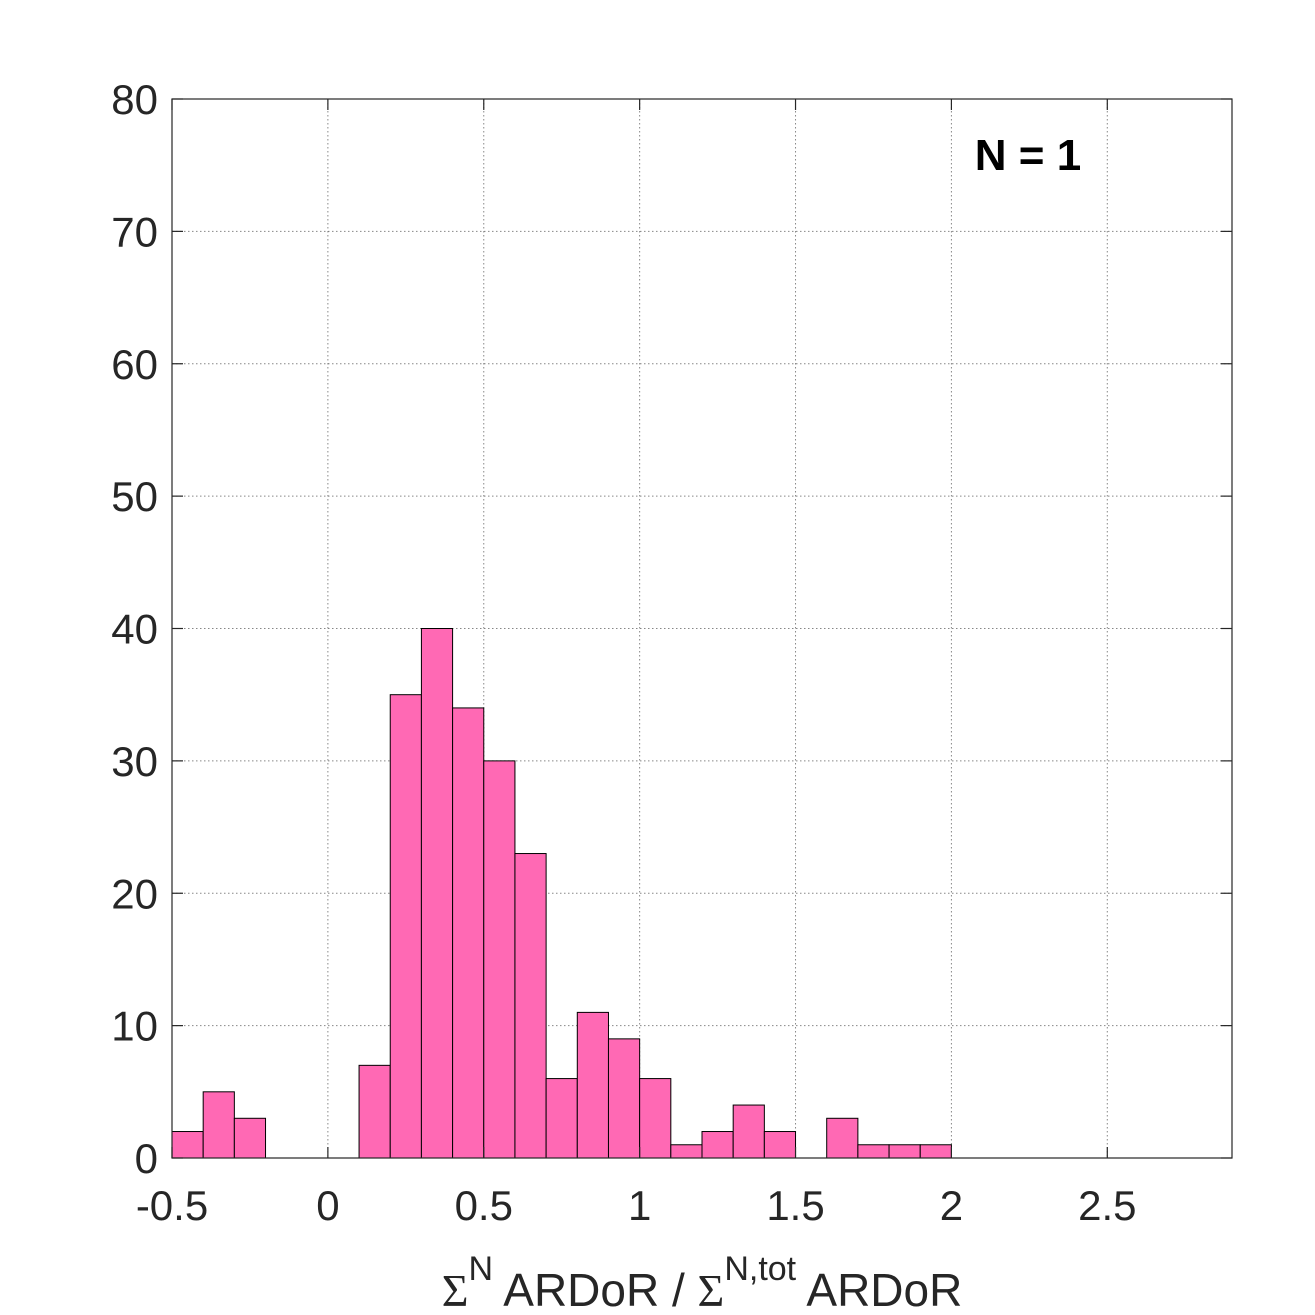  What do you see at coordinates (134, 364) in the screenshot?
I see `y-tick-label: 60` at bounding box center [134, 364].